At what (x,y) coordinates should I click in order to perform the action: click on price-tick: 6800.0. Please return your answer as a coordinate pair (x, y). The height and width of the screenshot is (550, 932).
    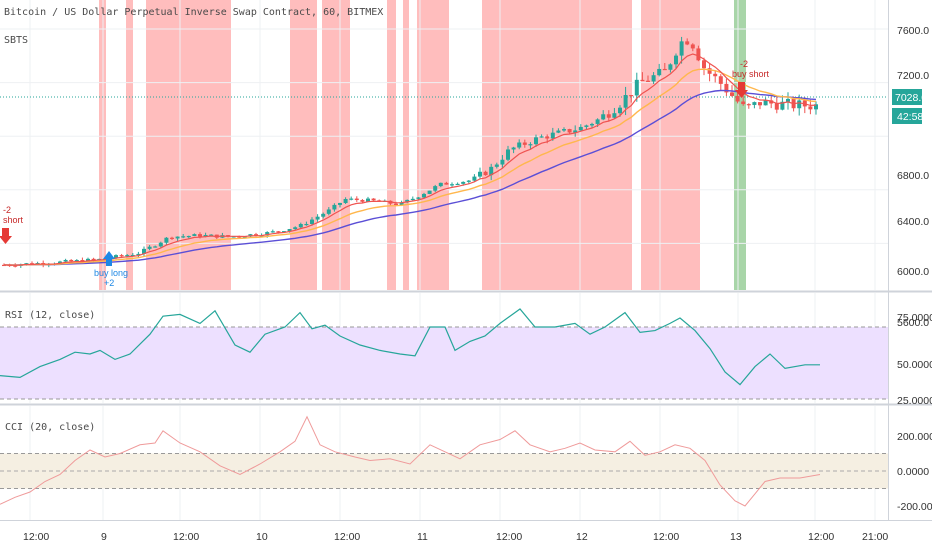
    Looking at the image, I should click on (913, 176).